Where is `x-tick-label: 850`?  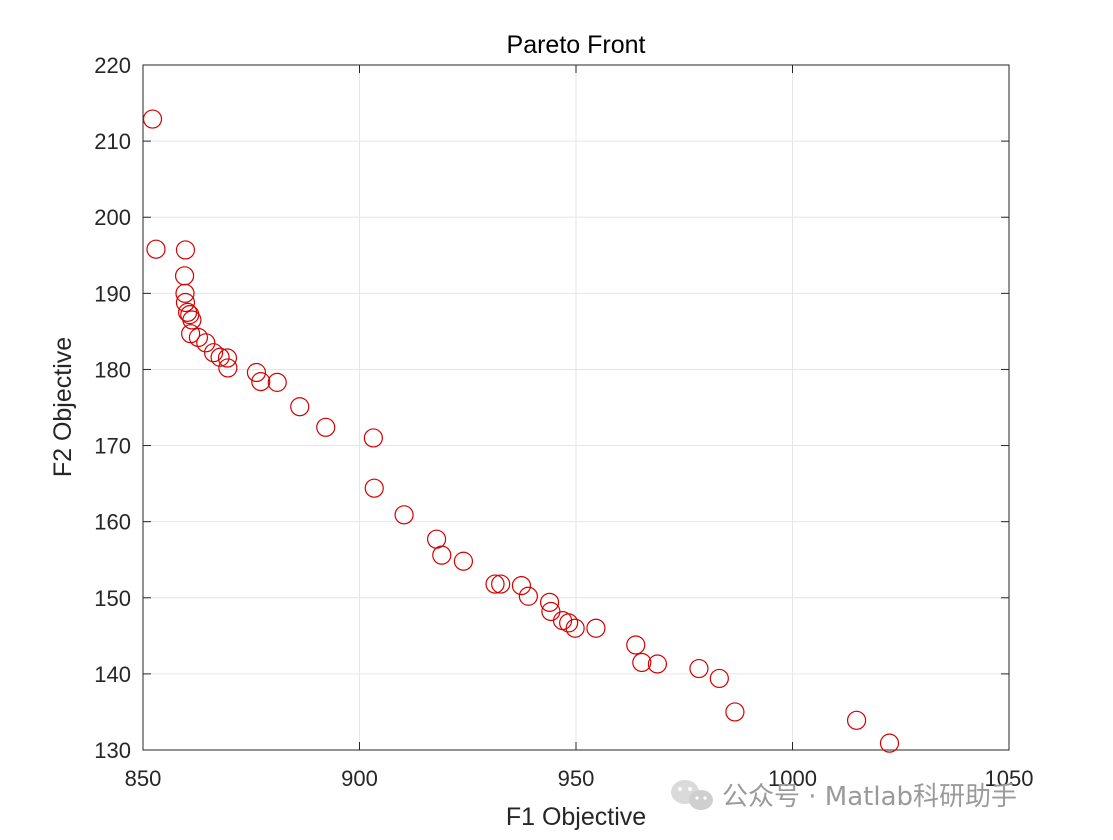
x-tick-label: 850 is located at coordinates (143, 778).